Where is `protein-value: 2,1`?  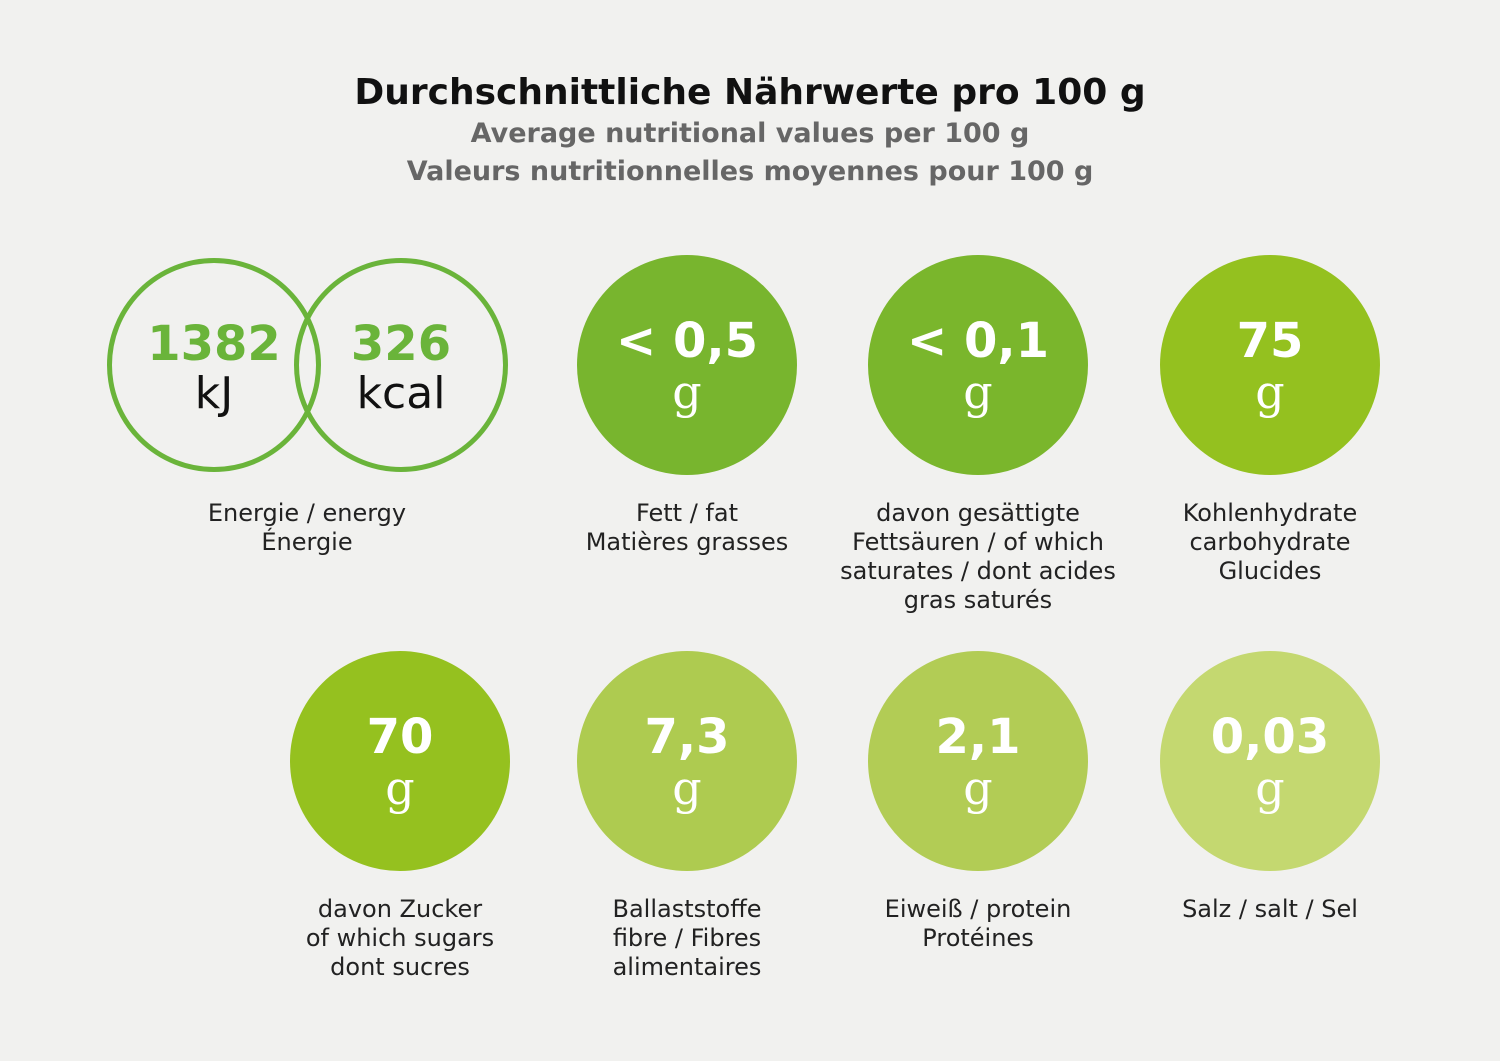 protein-value: 2,1 is located at coordinates (978, 737).